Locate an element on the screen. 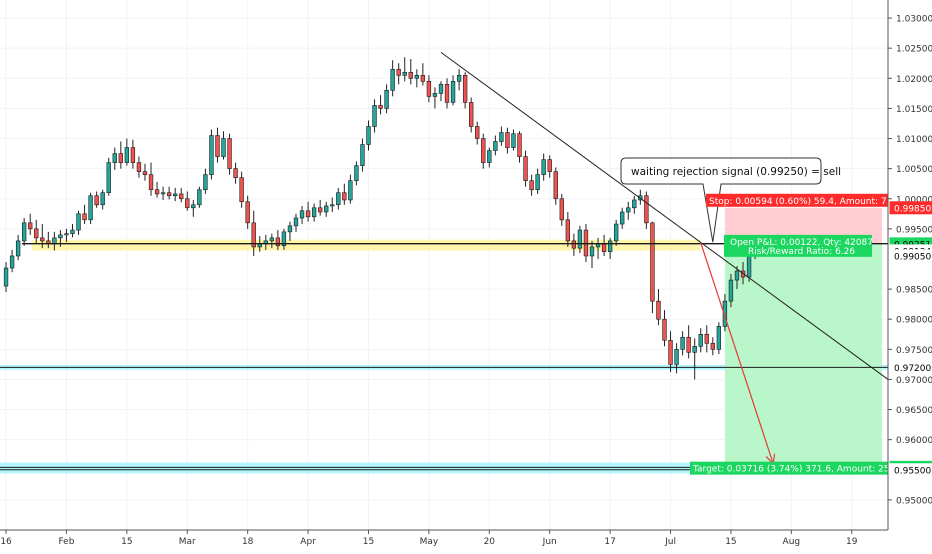 The image size is (932, 554). y-tick-label: 1.01000 is located at coordinates (914, 140).